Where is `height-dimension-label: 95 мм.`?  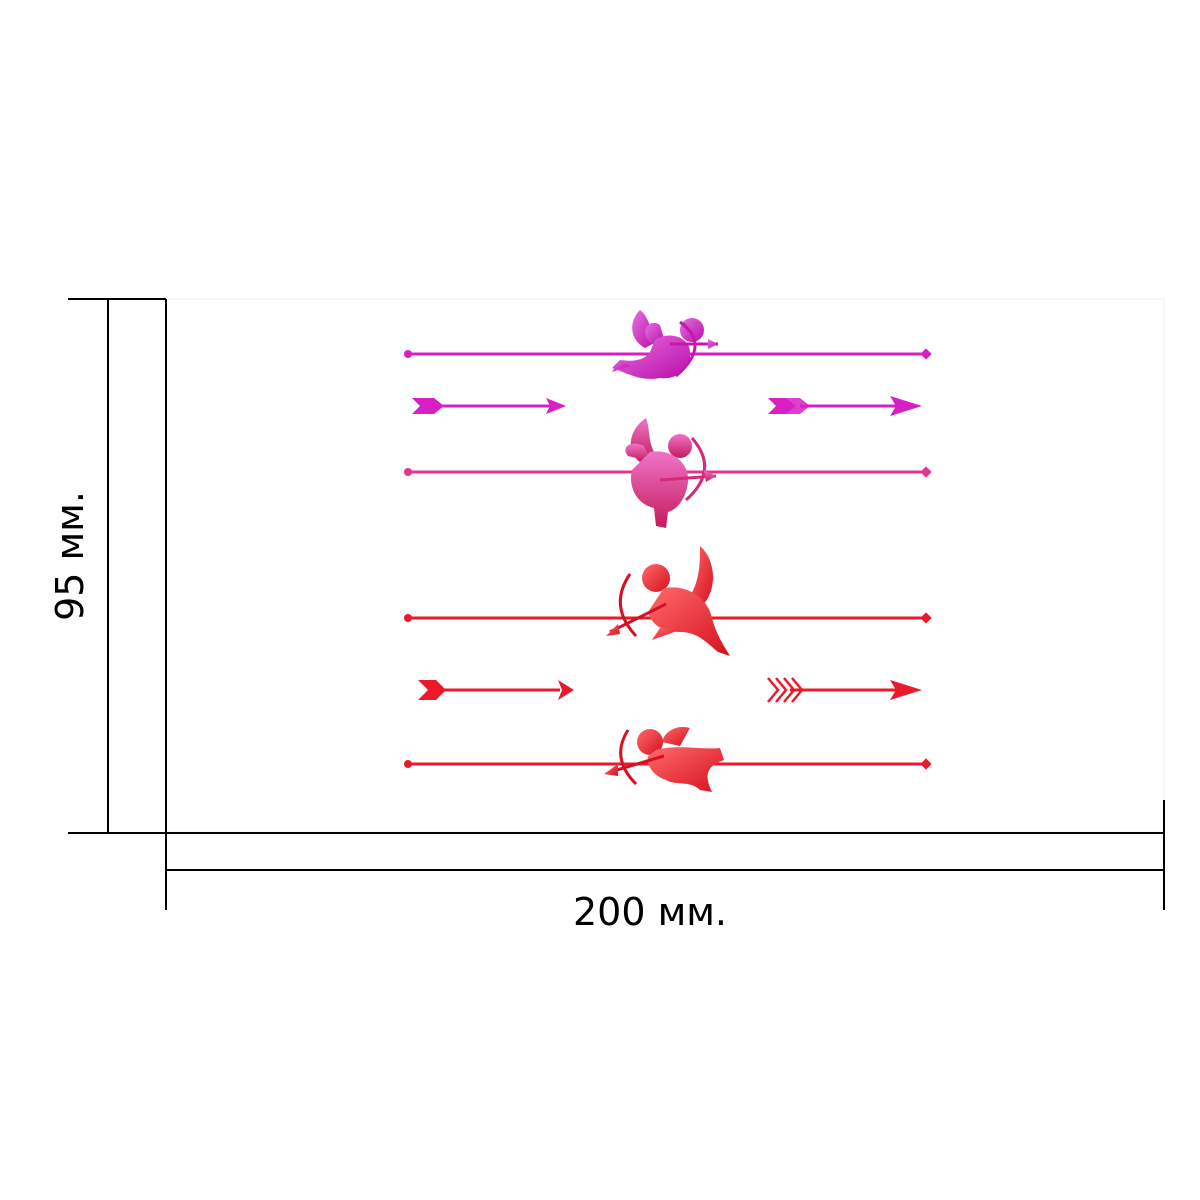
height-dimension-label: 95 мм. is located at coordinates (70, 556).